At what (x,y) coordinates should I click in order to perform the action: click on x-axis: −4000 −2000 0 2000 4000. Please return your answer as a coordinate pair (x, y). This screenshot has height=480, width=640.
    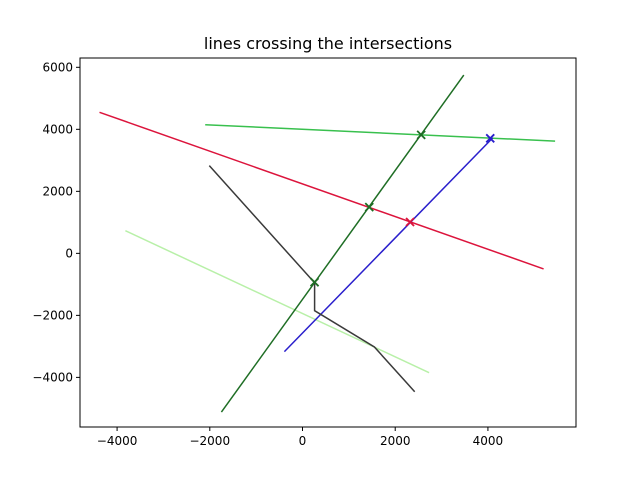
    Looking at the image, I should click on (300, 437).